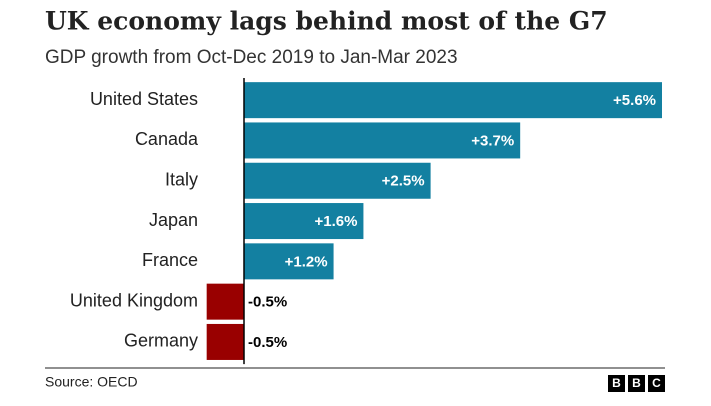 The height and width of the screenshot is (406, 711). What do you see at coordinates (91, 382) in the screenshot?
I see `source: Source: OECD` at bounding box center [91, 382].